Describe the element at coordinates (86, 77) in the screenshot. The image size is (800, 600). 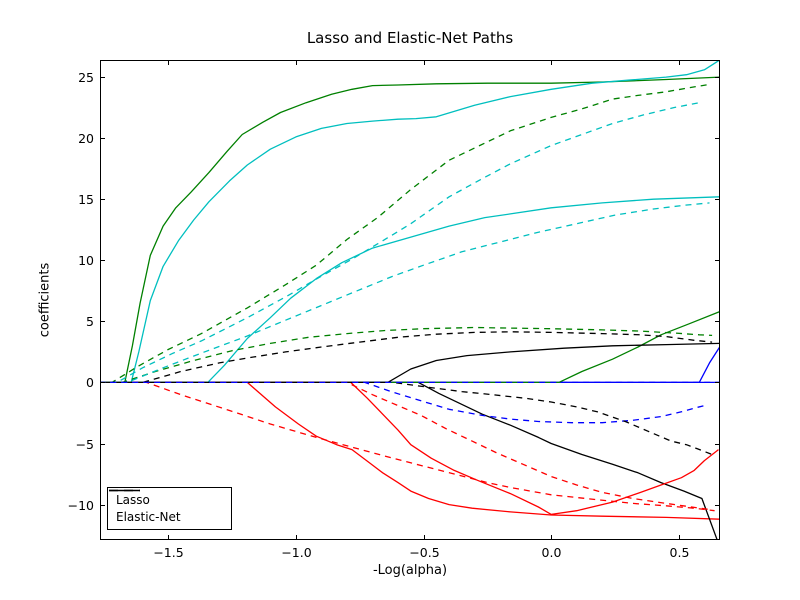
I see `y-tick-label: 25` at that location.